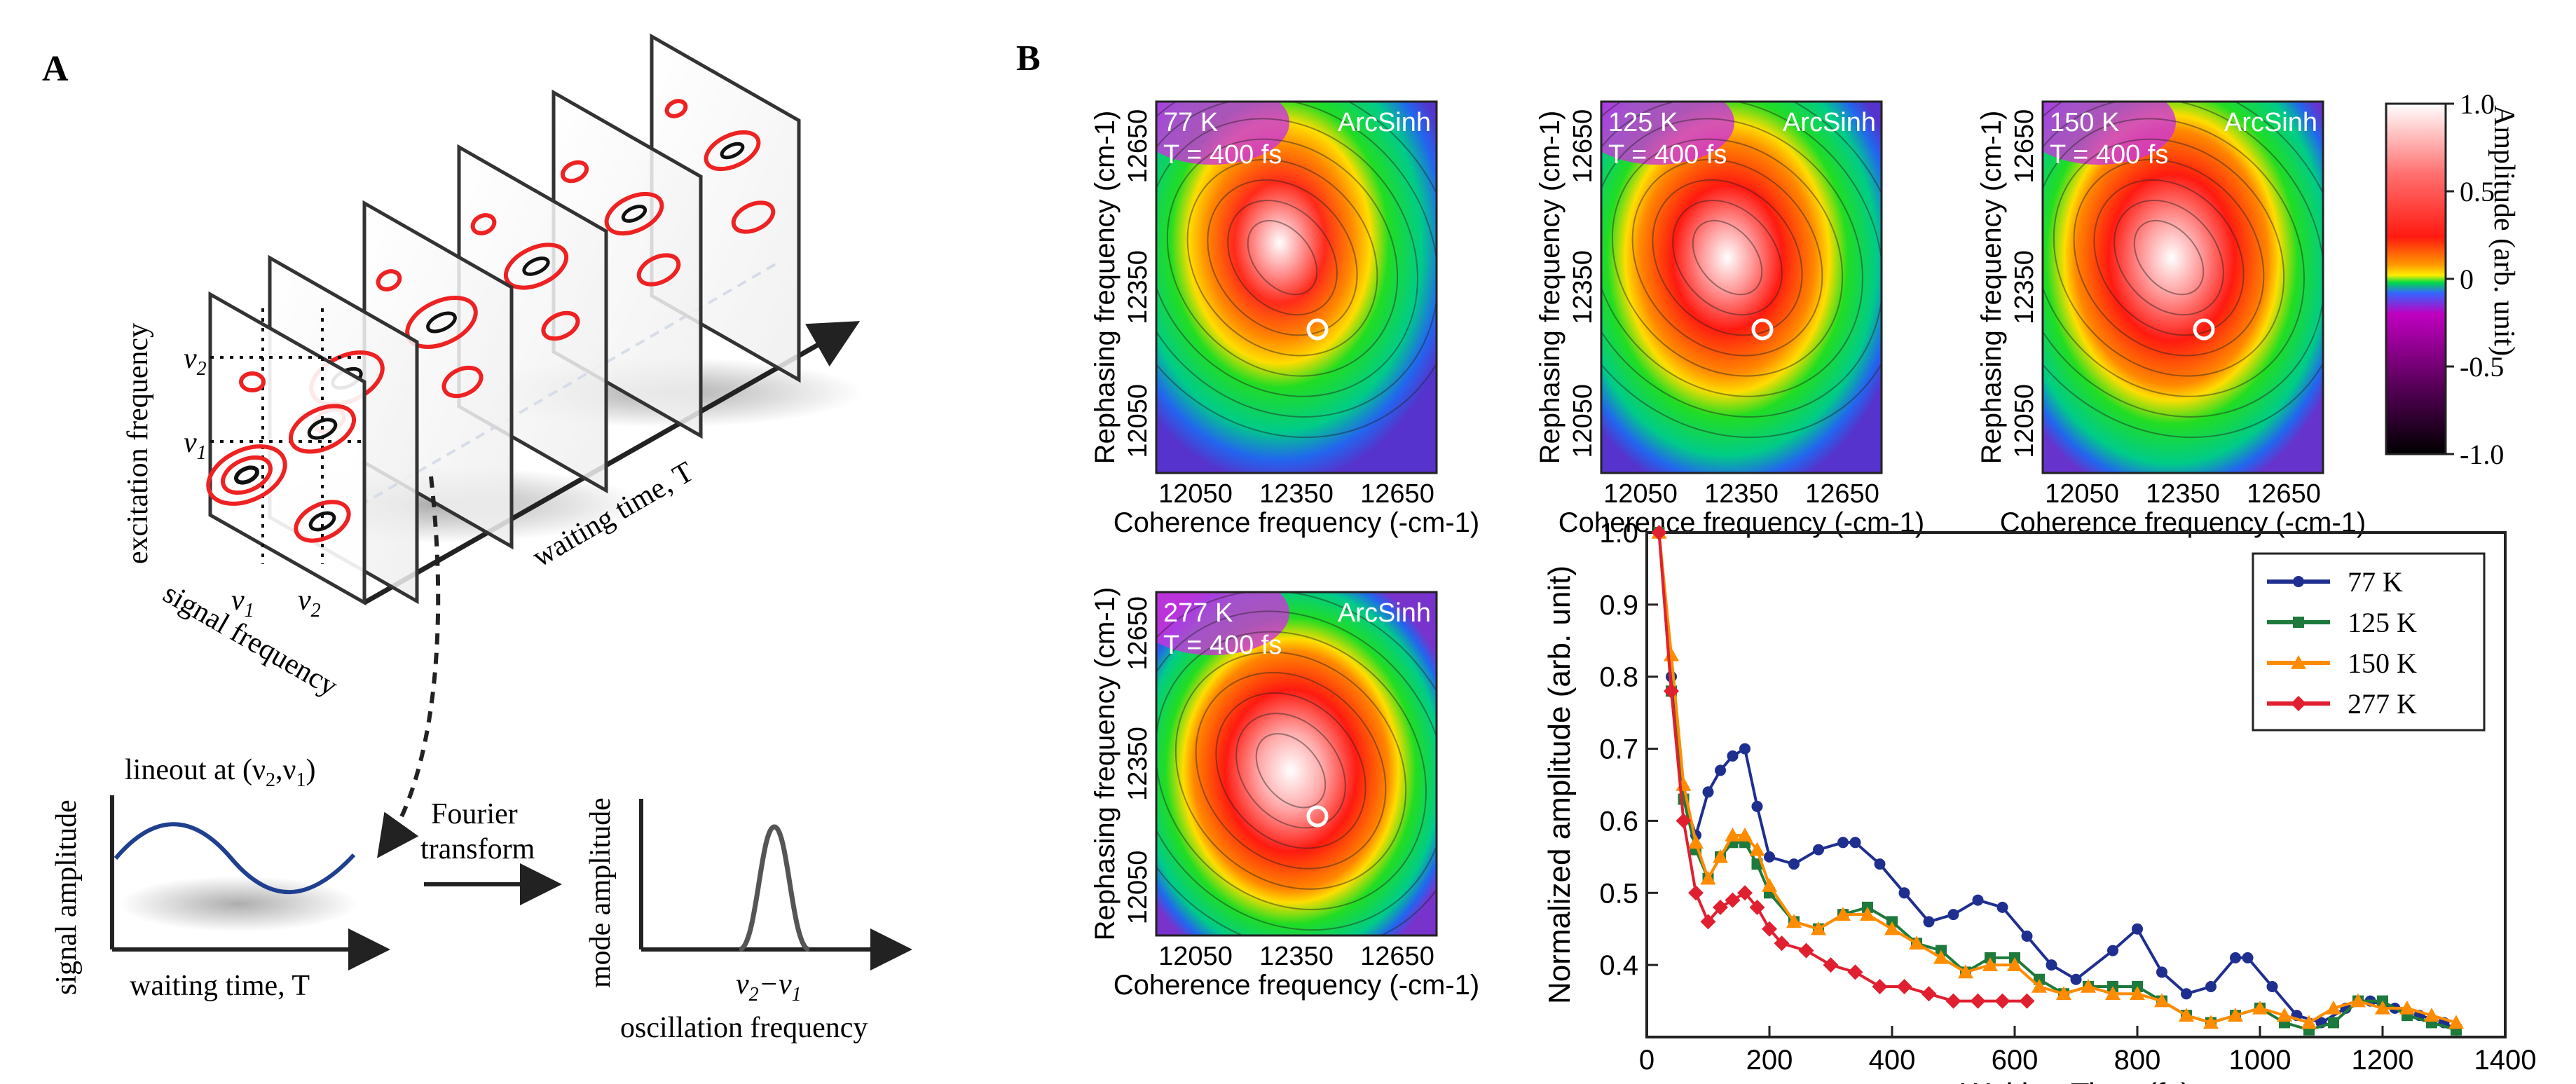 The height and width of the screenshot is (1084, 2576). What do you see at coordinates (2137, 1060) in the screenshot?
I see `x-tick-label: 800` at bounding box center [2137, 1060].